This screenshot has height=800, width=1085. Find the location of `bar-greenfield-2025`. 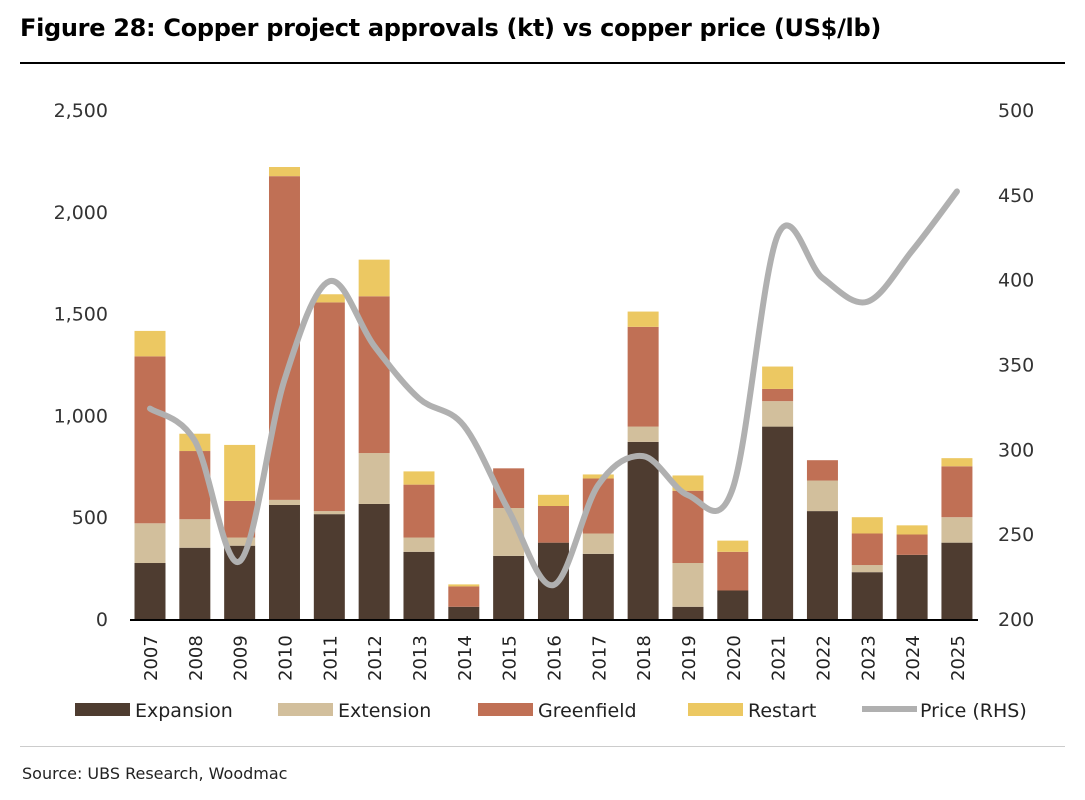

bar-greenfield-2025 is located at coordinates (957, 492).